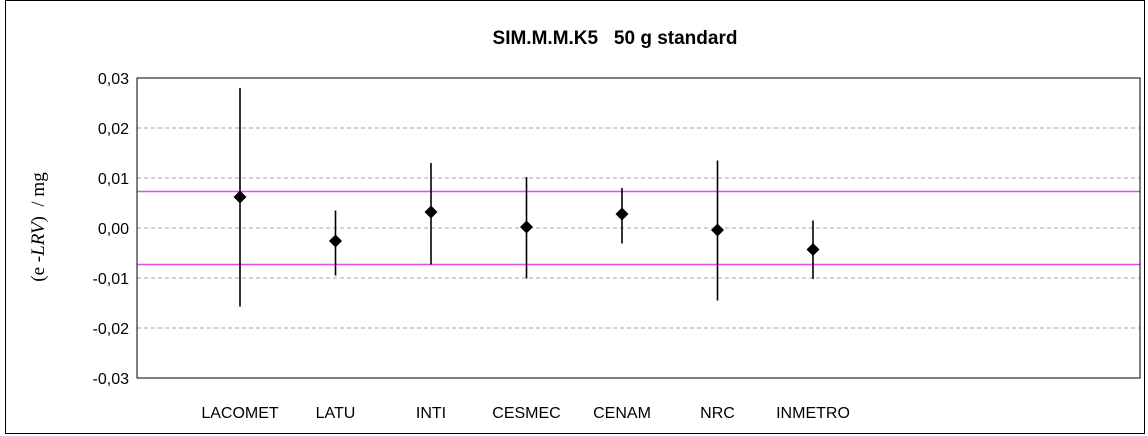 The width and height of the screenshot is (1148, 436). I want to click on x-tick-label: LACOMET, so click(240, 413).